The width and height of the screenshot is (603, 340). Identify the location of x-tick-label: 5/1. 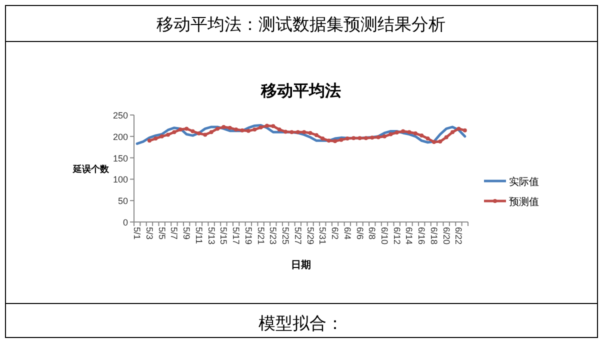
(137, 233).